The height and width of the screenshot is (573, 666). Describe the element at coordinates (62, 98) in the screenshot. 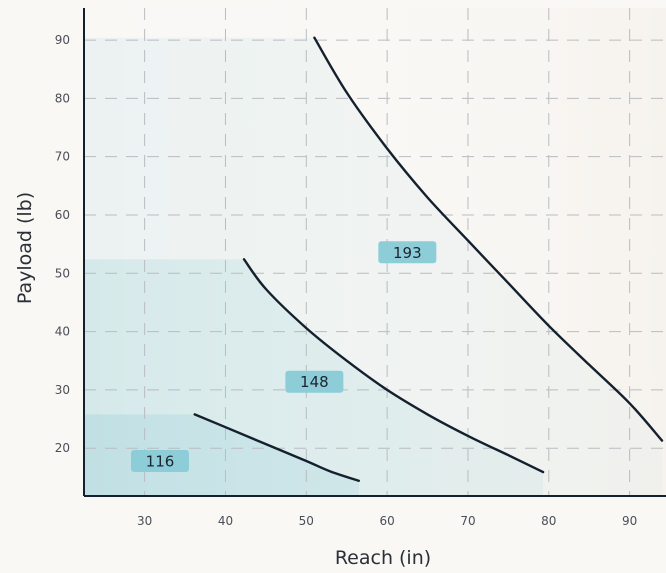

I see `y-tick-label-80: 80` at that location.